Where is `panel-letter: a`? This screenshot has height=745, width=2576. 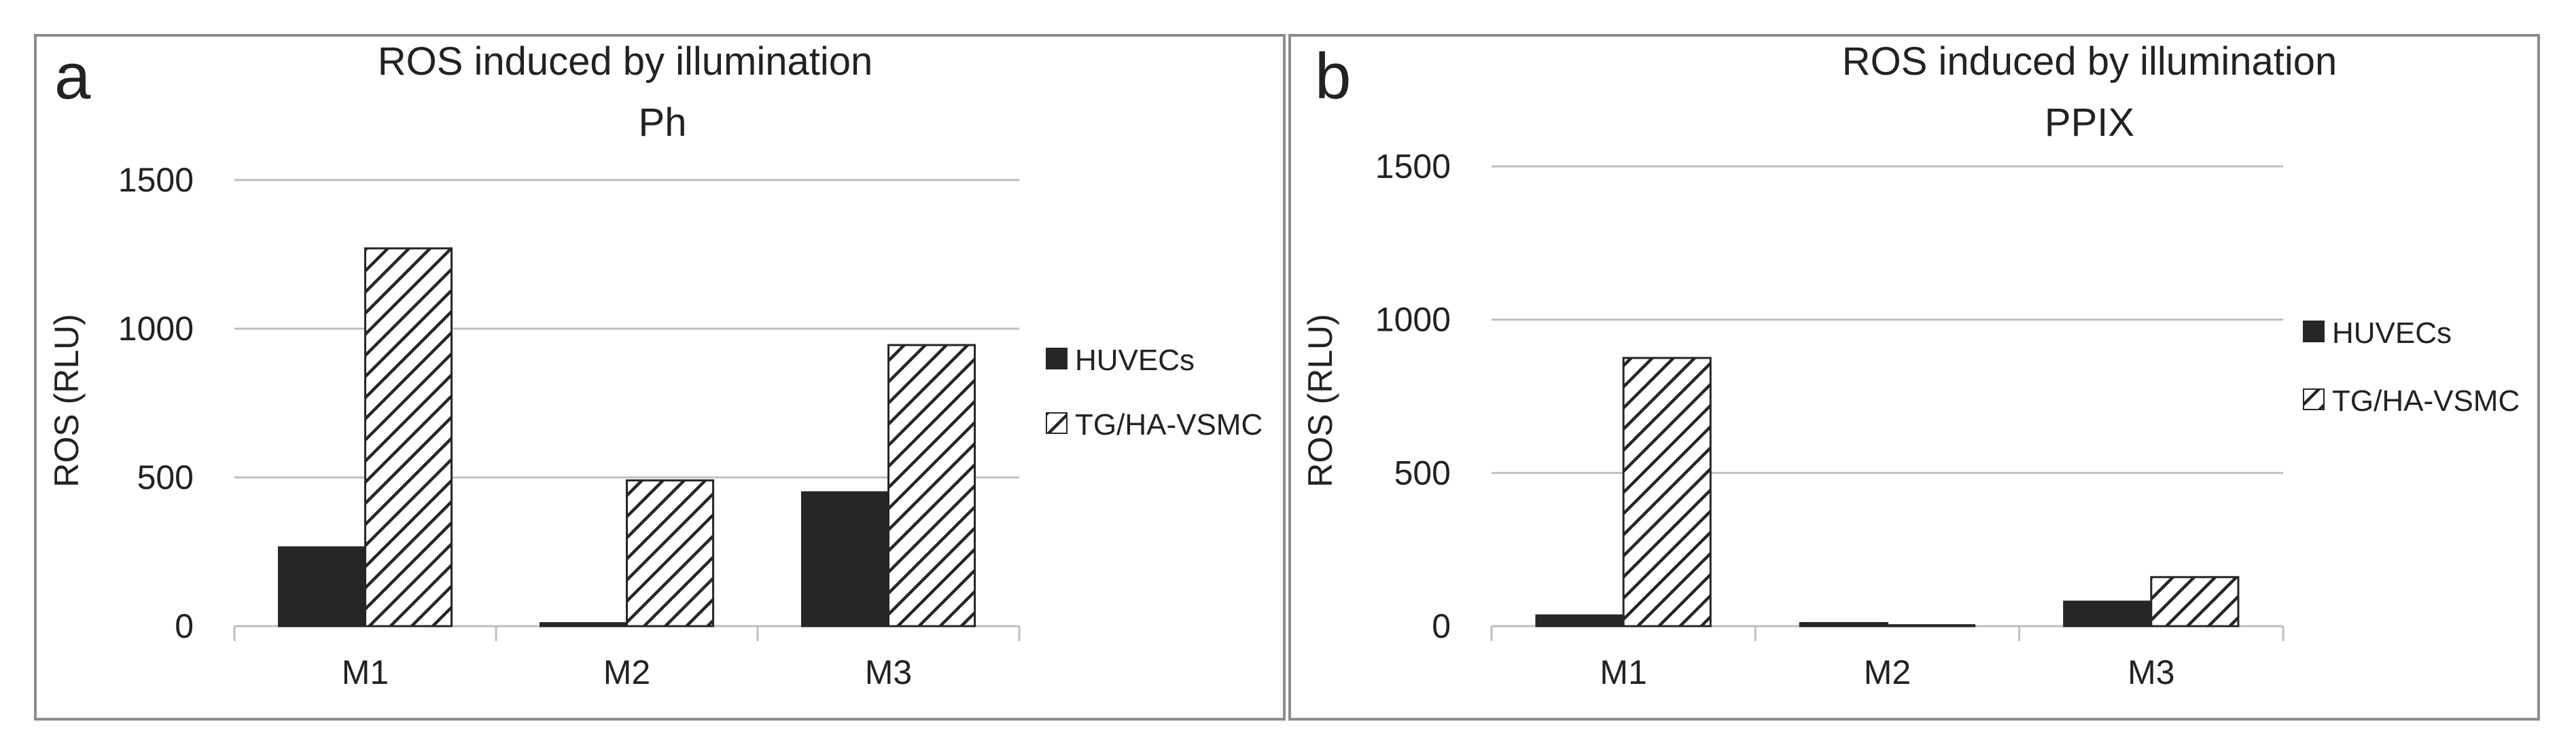 panel-letter: a is located at coordinates (72, 76).